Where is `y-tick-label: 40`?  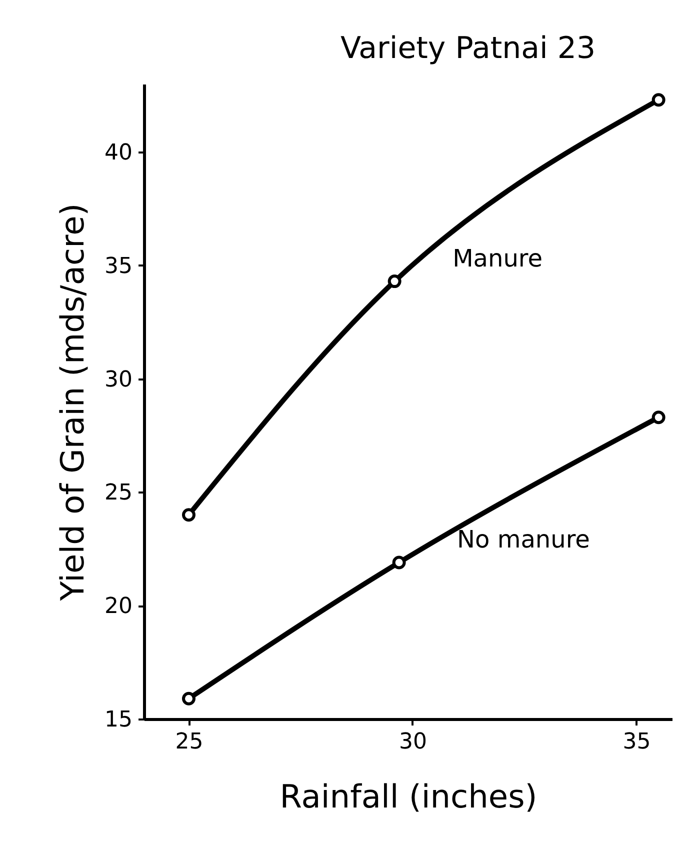
y-tick-label: 40 is located at coordinates (118, 153).